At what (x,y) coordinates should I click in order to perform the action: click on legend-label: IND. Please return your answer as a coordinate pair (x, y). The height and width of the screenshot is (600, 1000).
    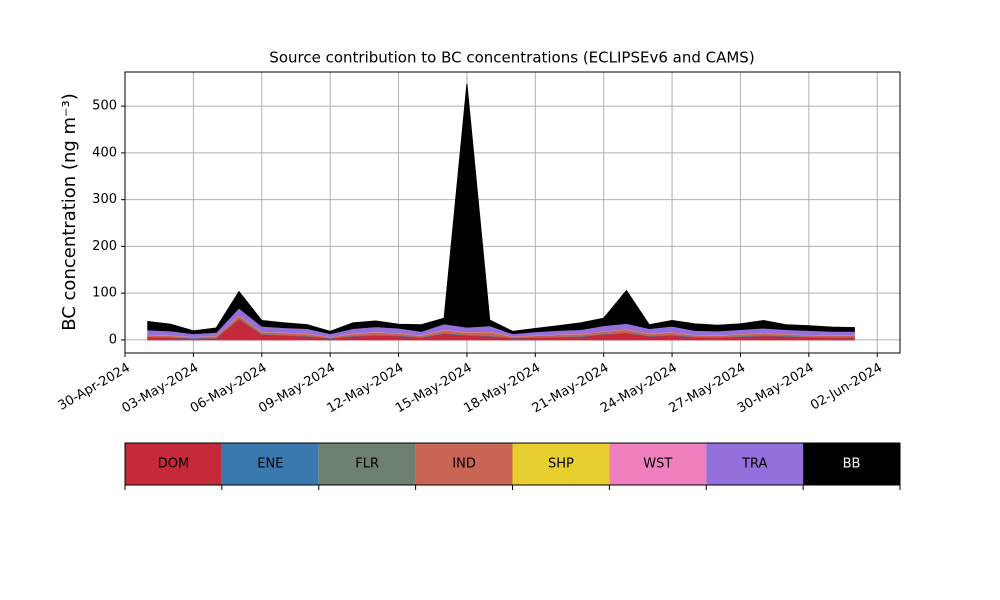
    Looking at the image, I should click on (464, 464).